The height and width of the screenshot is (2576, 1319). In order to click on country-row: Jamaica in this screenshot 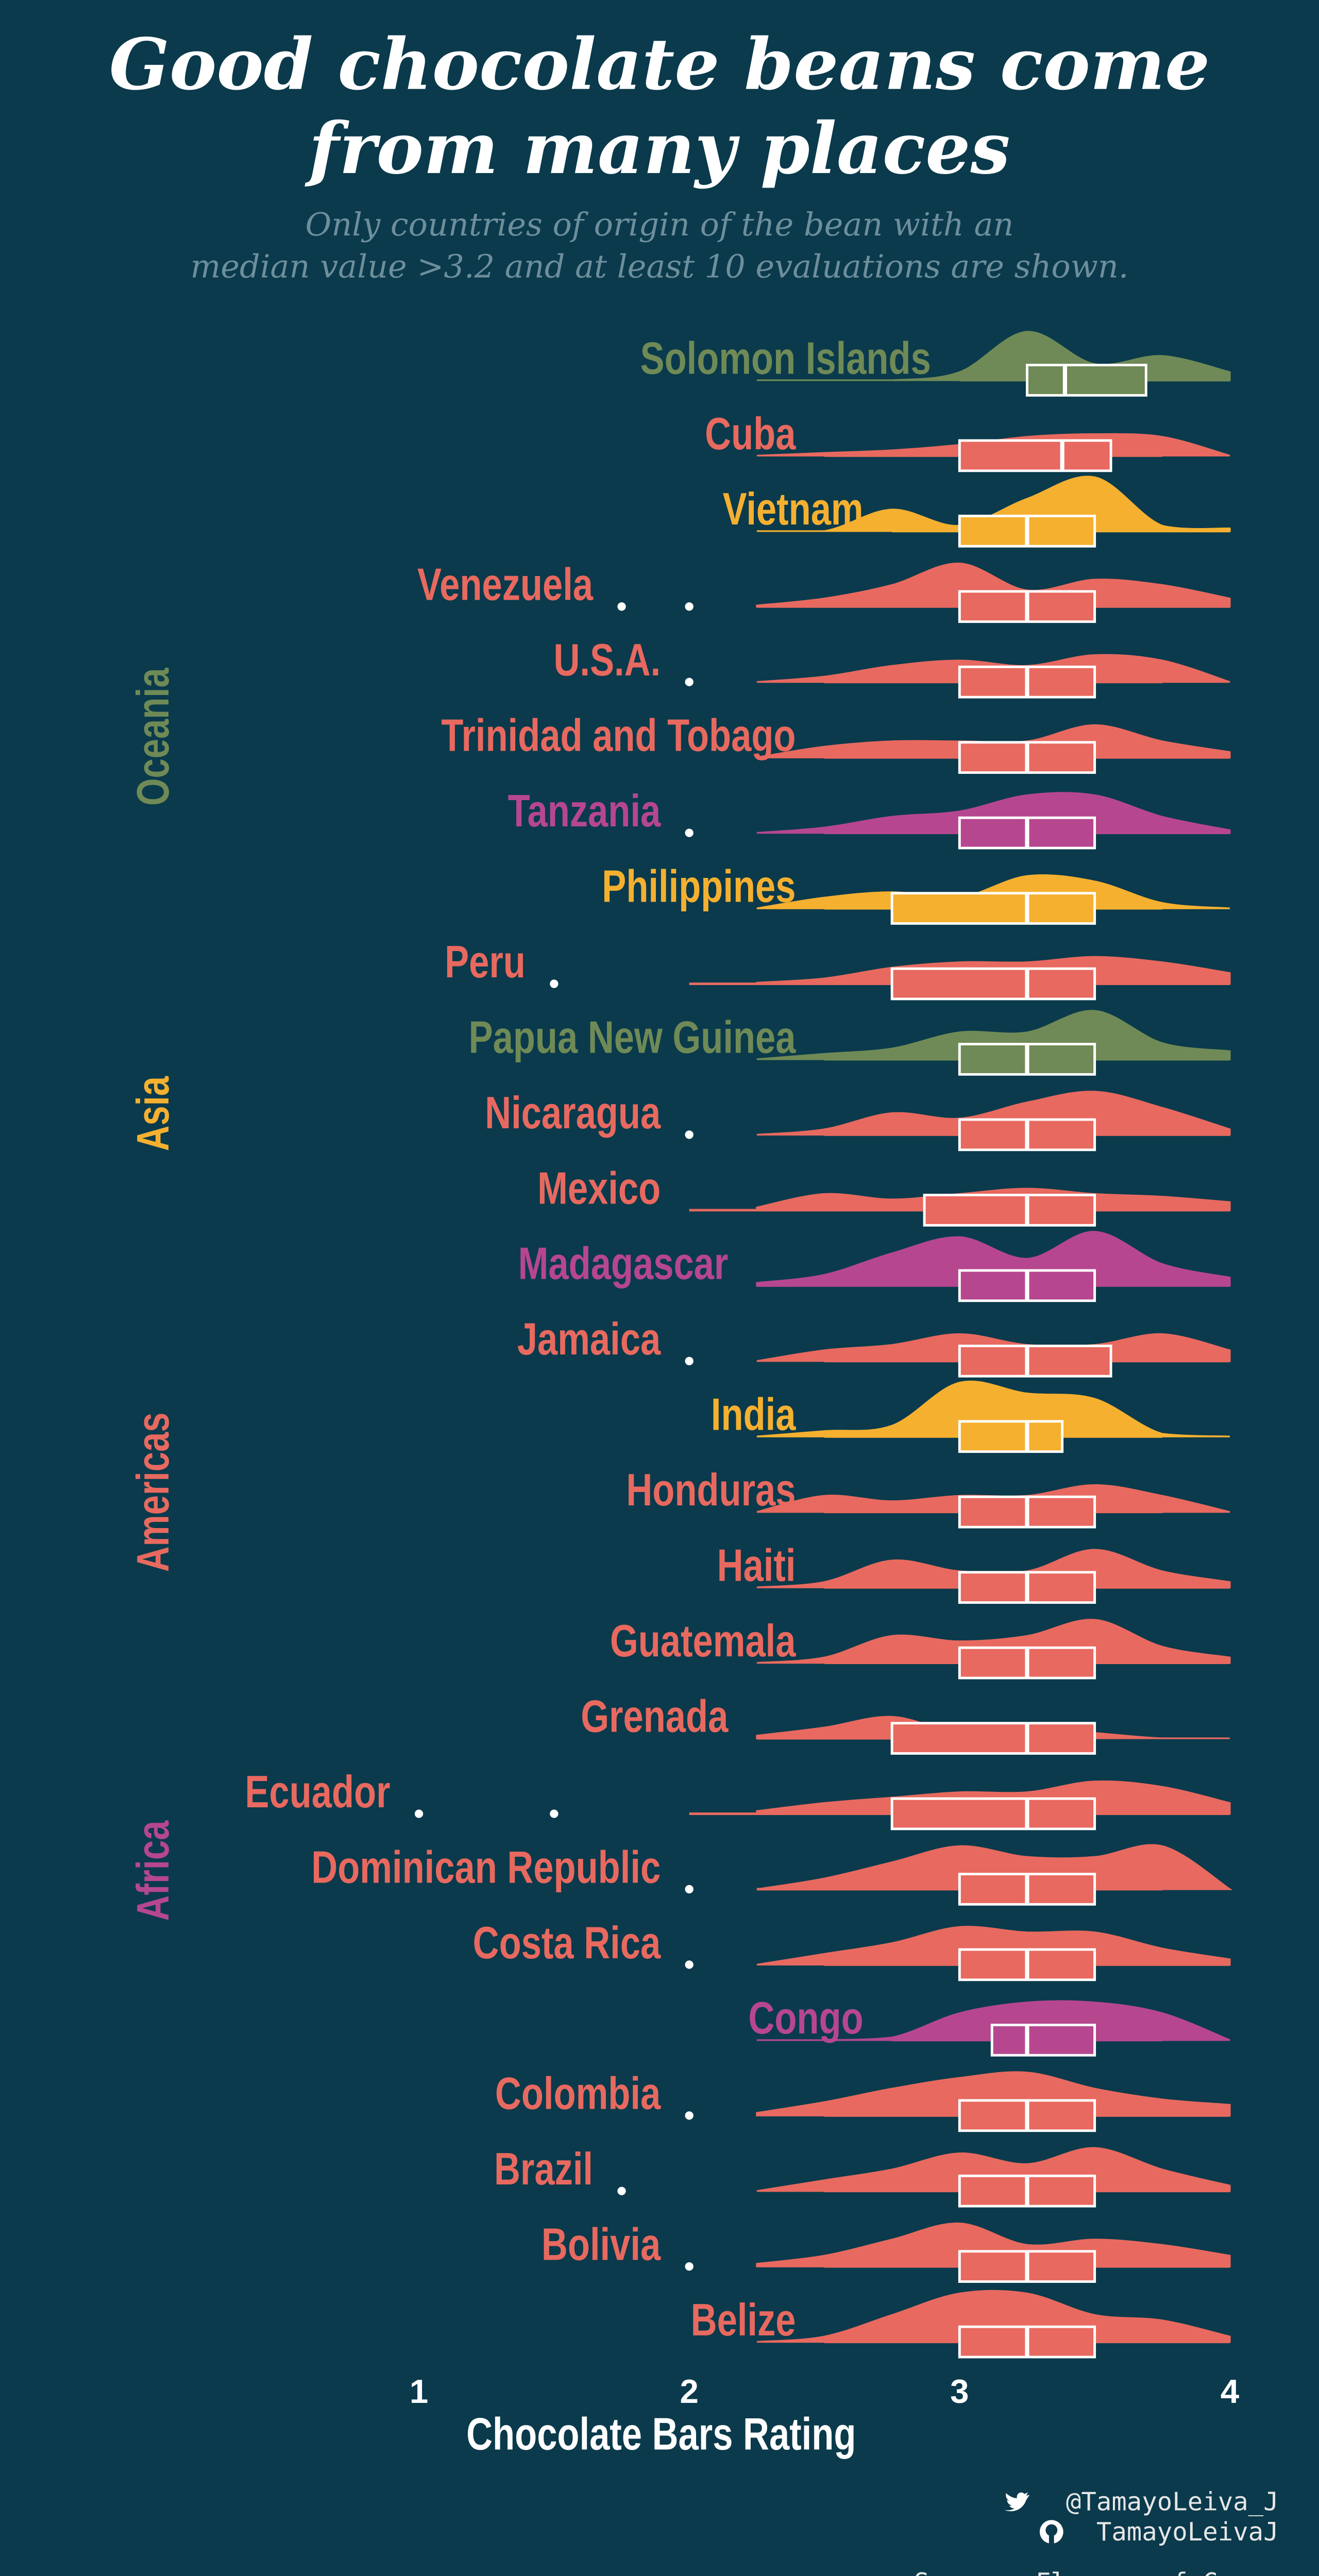, I will do `click(874, 1346)`.